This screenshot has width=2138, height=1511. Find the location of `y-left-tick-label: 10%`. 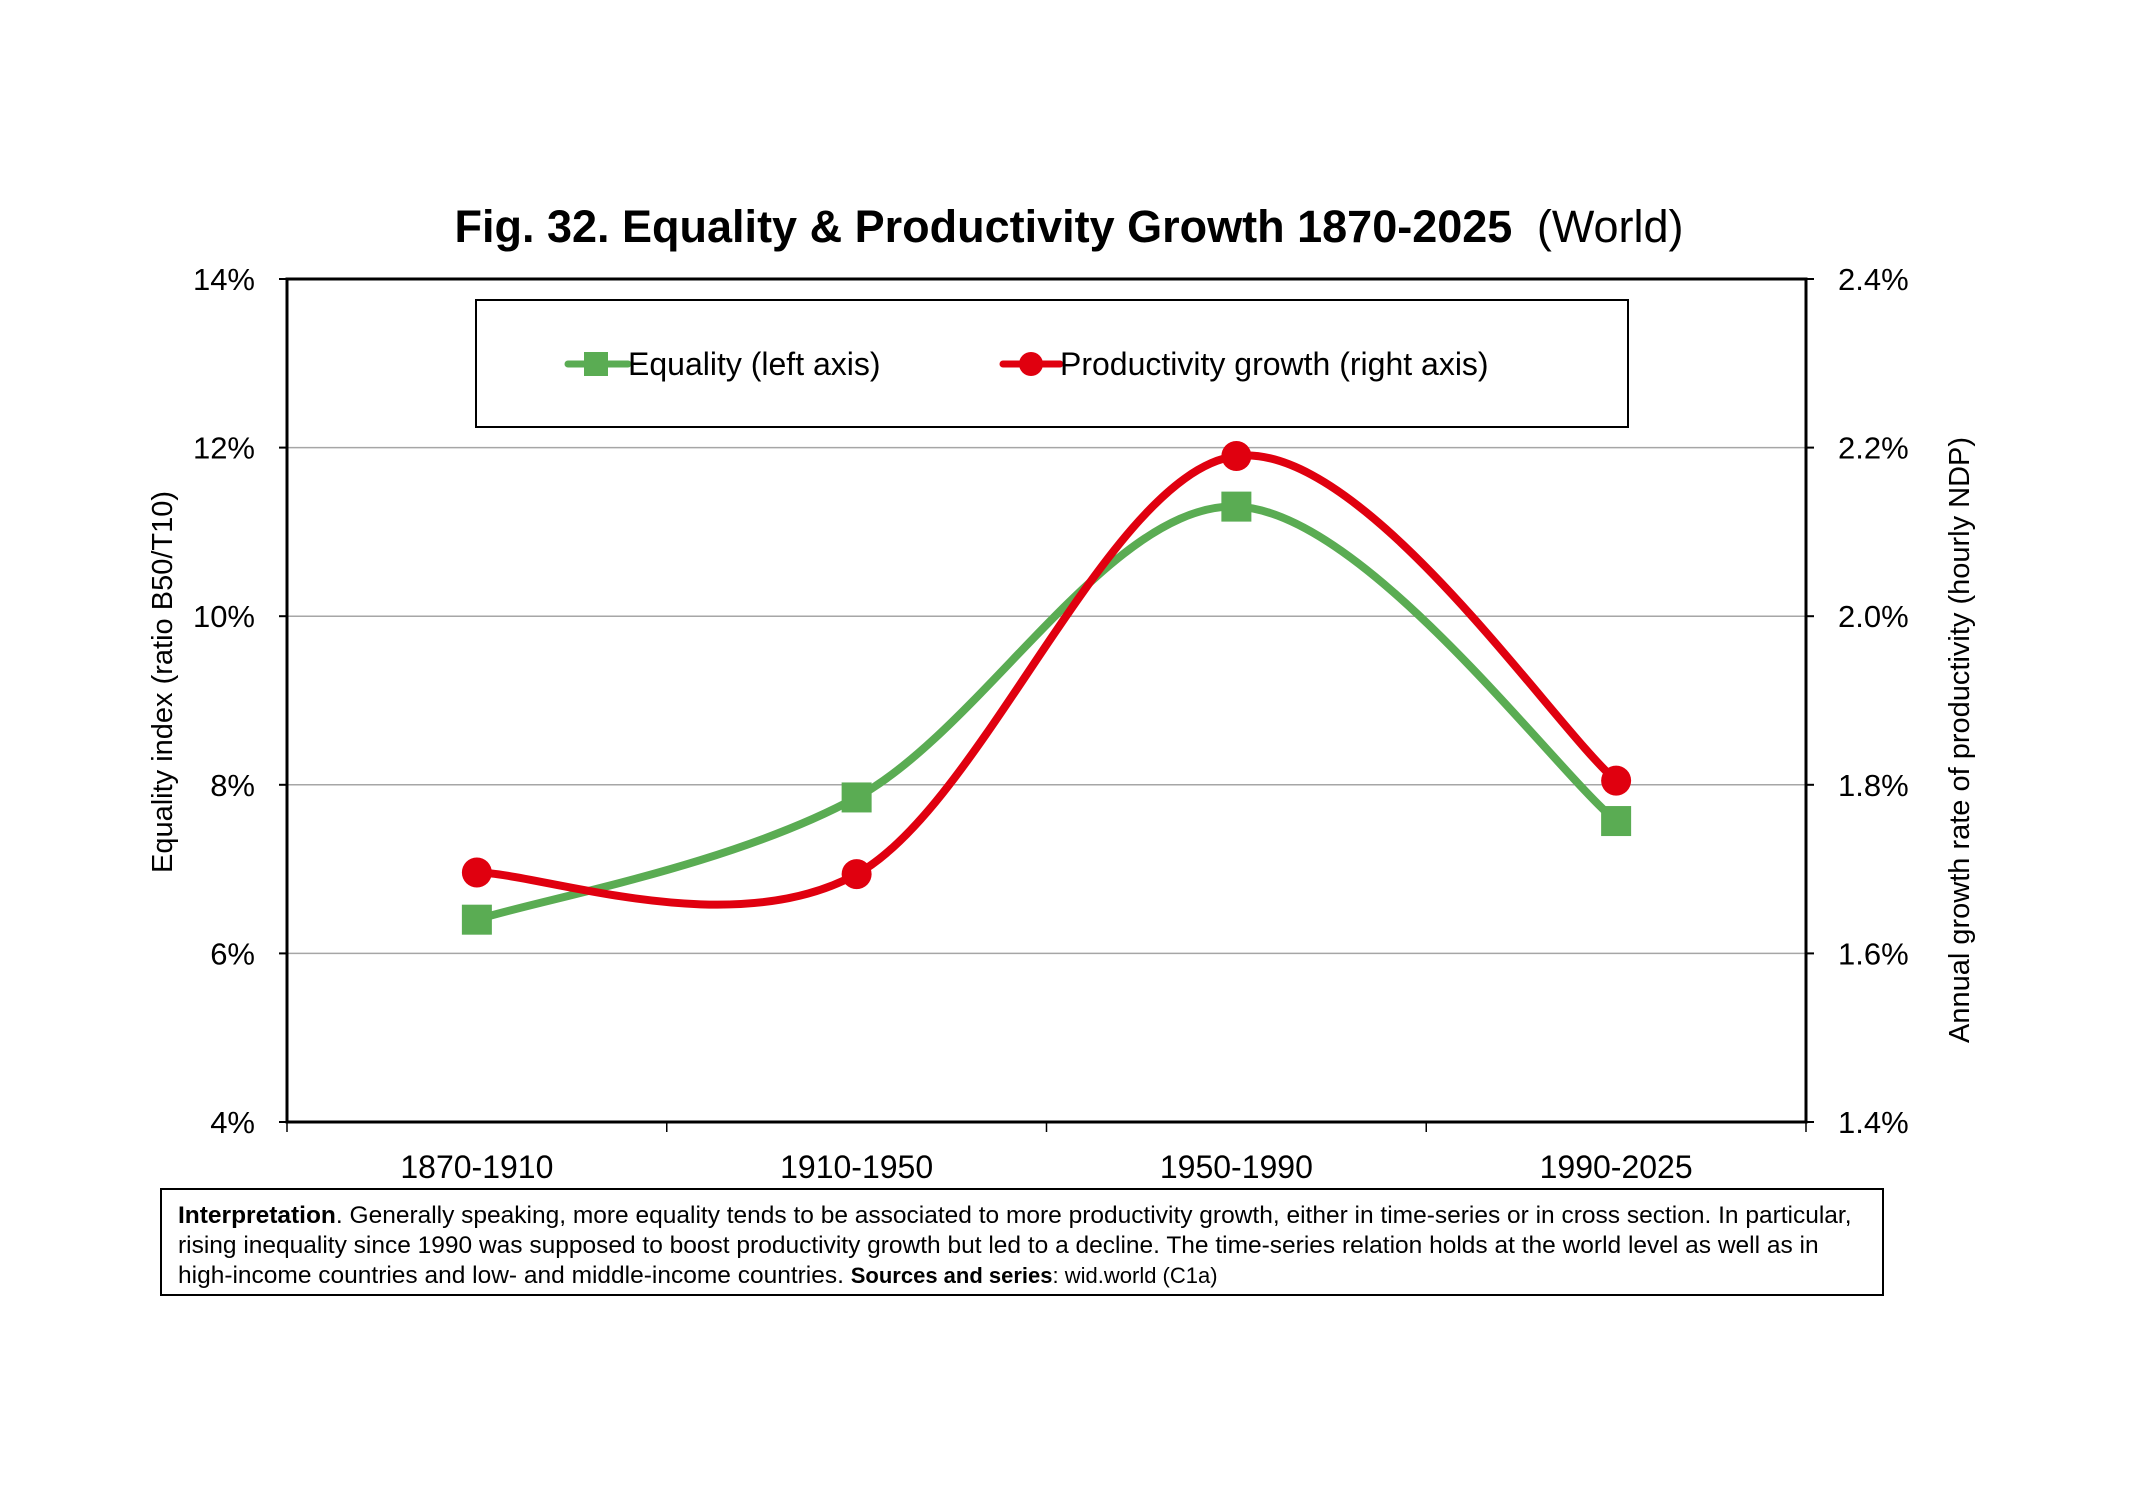

y-left-tick-label: 10% is located at coordinates (224, 616).